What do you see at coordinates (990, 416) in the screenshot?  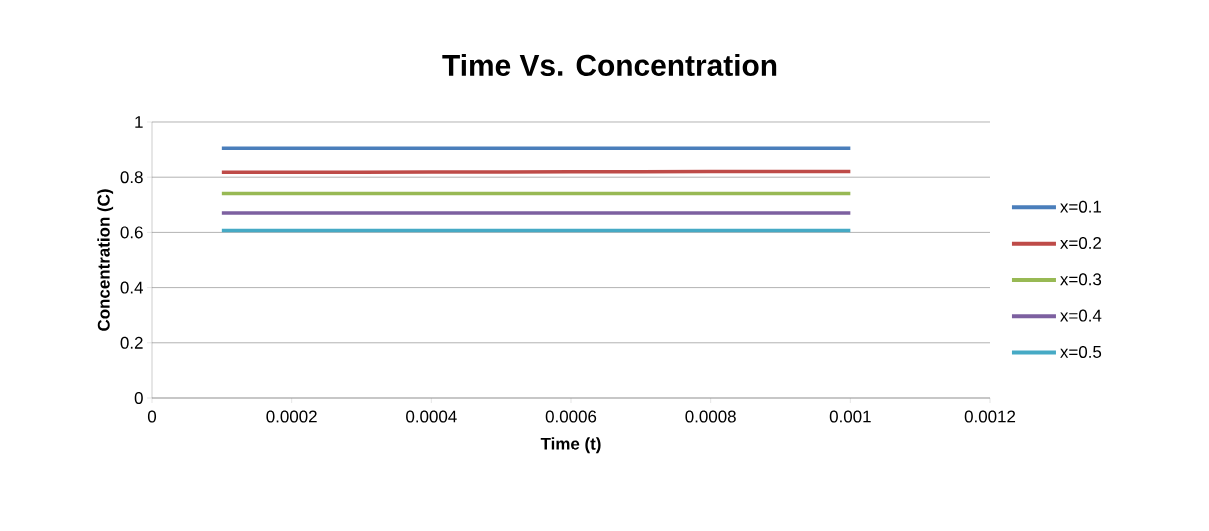 I see `x-tick-label: 0.0012` at bounding box center [990, 416].